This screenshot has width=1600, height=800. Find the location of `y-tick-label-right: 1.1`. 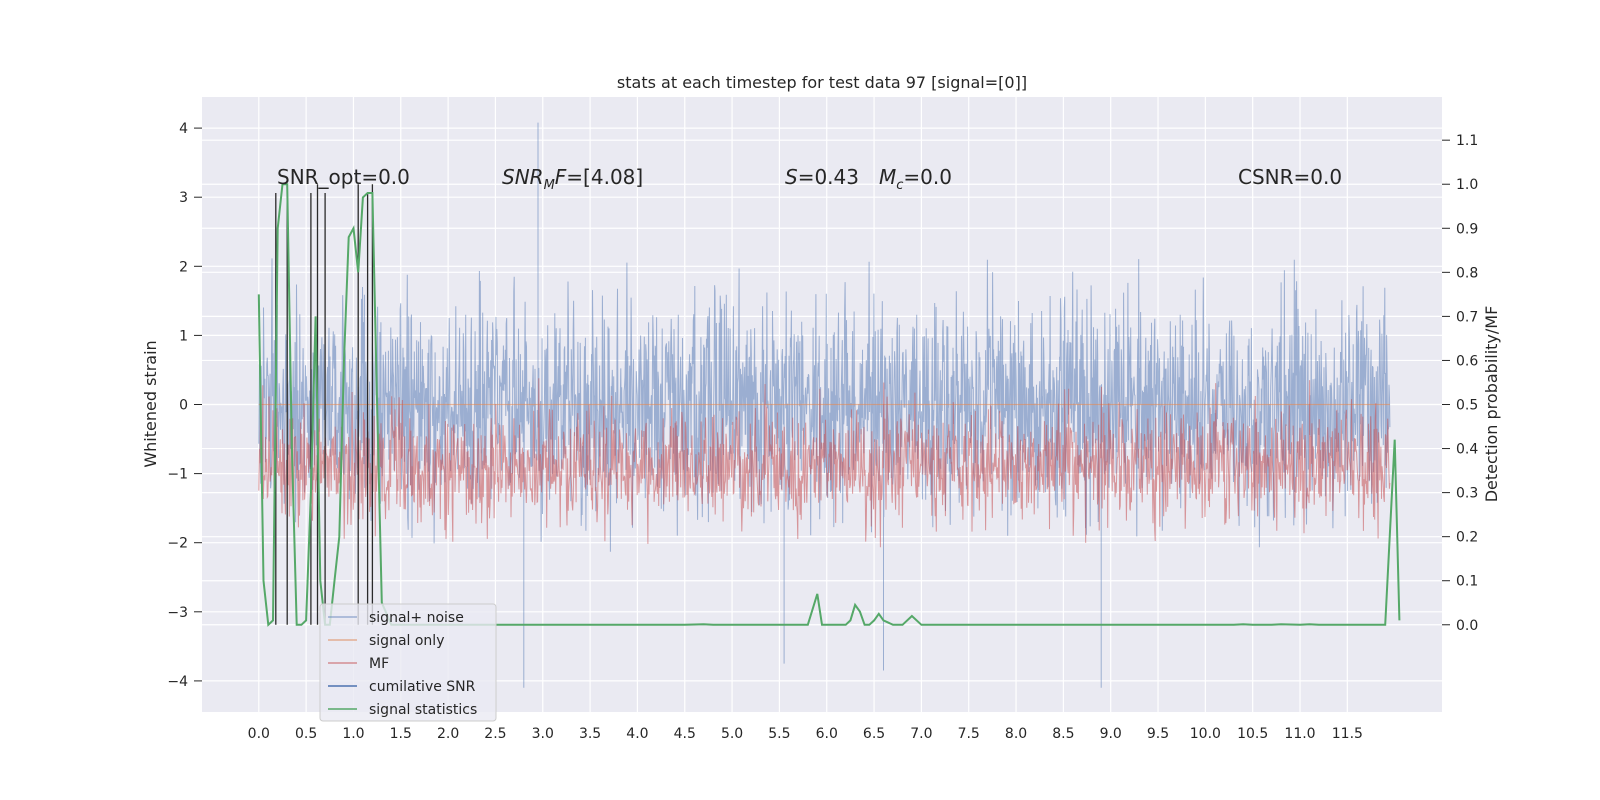

y-tick-label-right: 1.1 is located at coordinates (1467, 141).